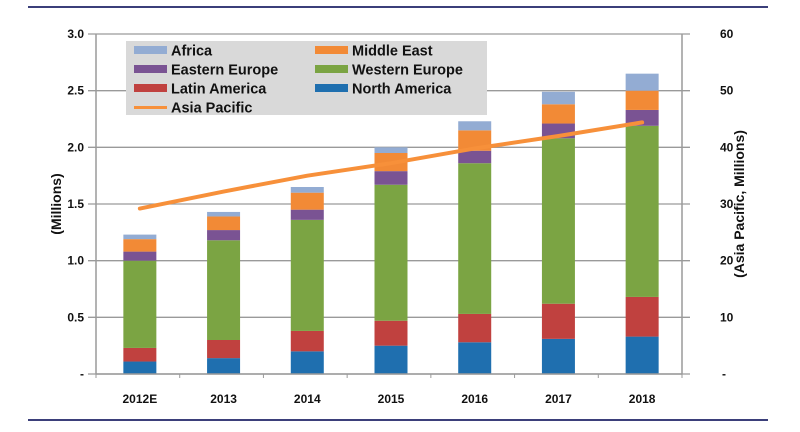 This screenshot has height=432, width=800. What do you see at coordinates (140, 245) in the screenshot?
I see `bar-middle-east-2012e` at bounding box center [140, 245].